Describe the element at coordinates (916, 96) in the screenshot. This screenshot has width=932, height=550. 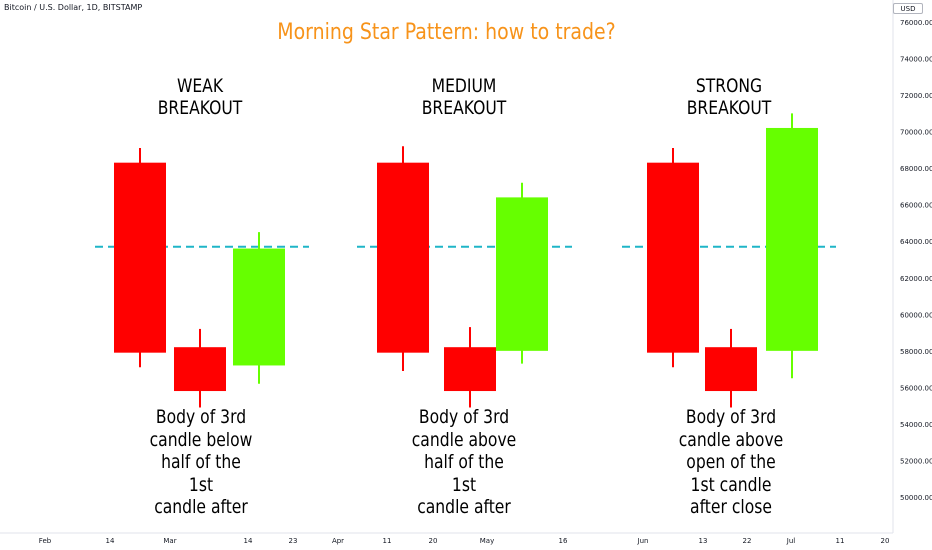
I see `y-tick-label: 72000.00` at that location.